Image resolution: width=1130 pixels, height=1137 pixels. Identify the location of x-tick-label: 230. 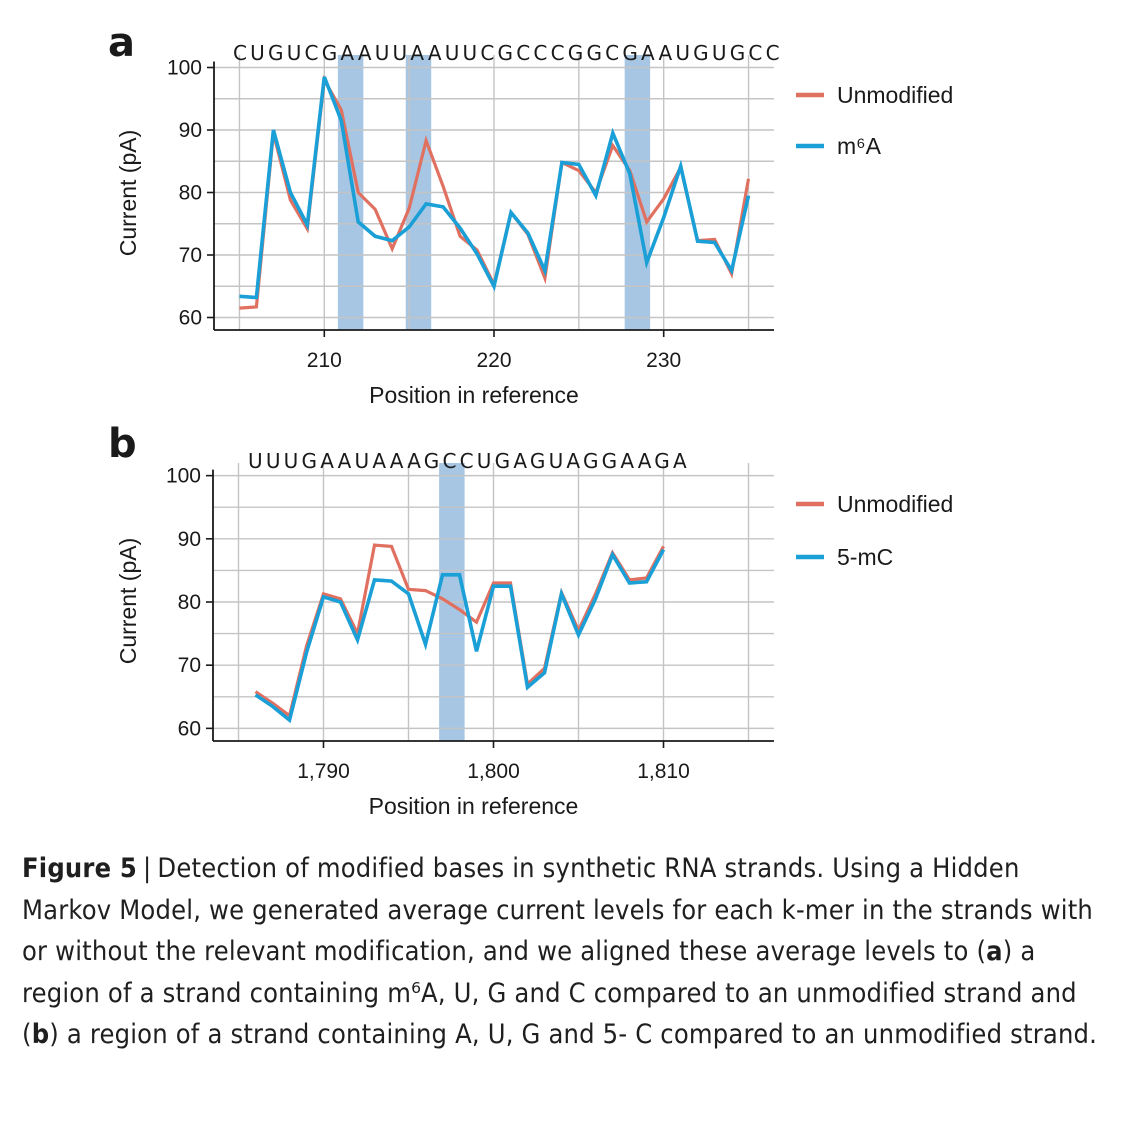
(663, 360).